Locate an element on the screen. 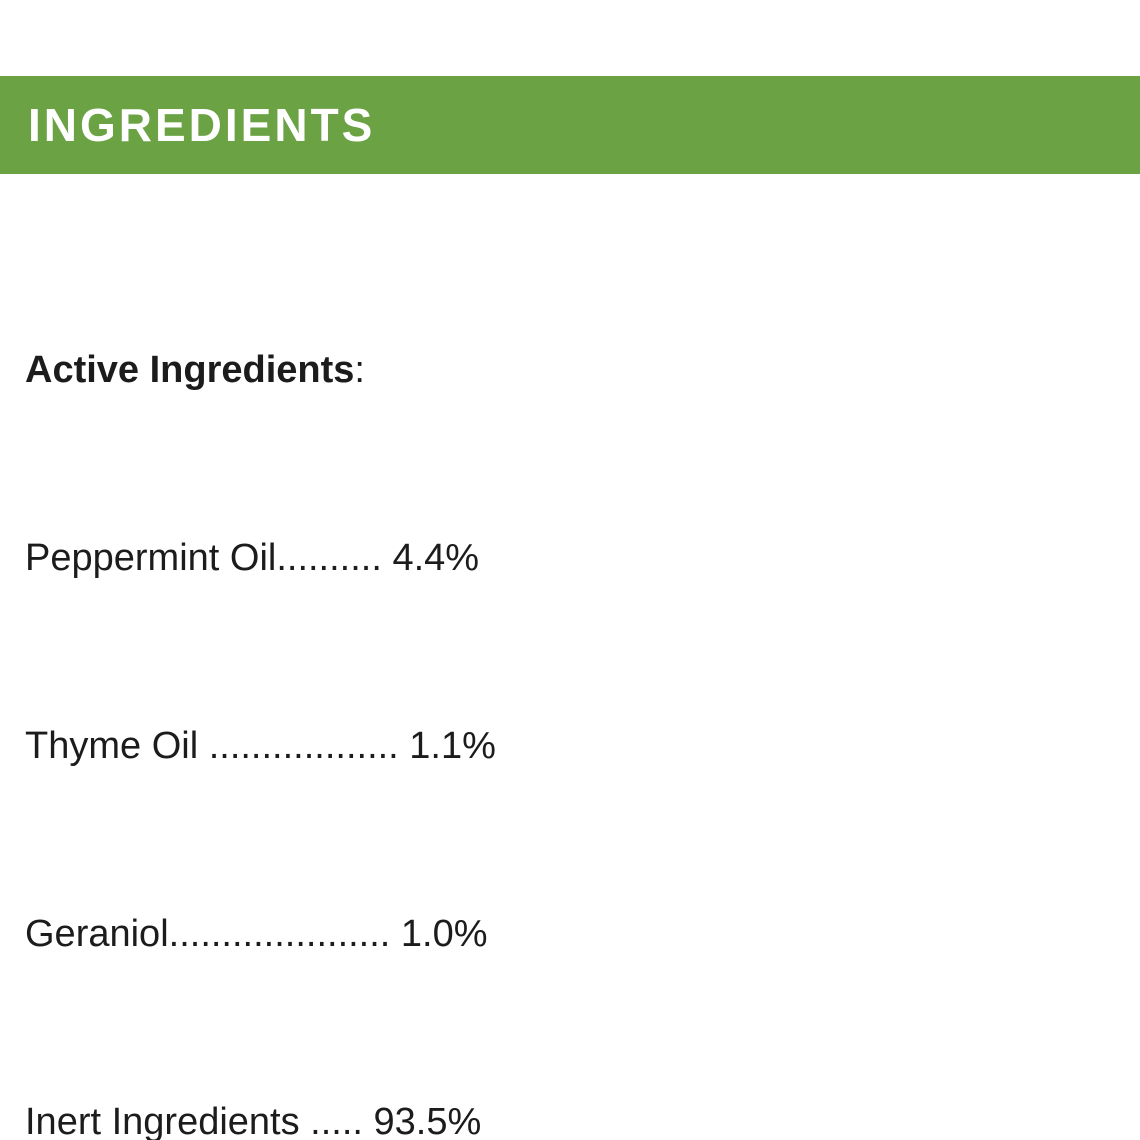 The height and width of the screenshot is (1140, 1140). active-ingredients-heading: Active Ingredients: is located at coordinates (570, 370).